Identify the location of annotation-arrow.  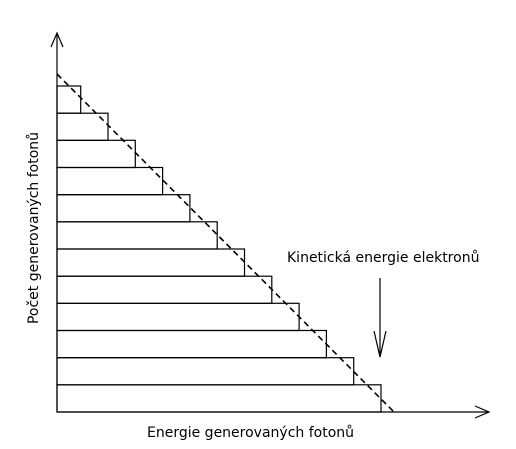
(380, 318).